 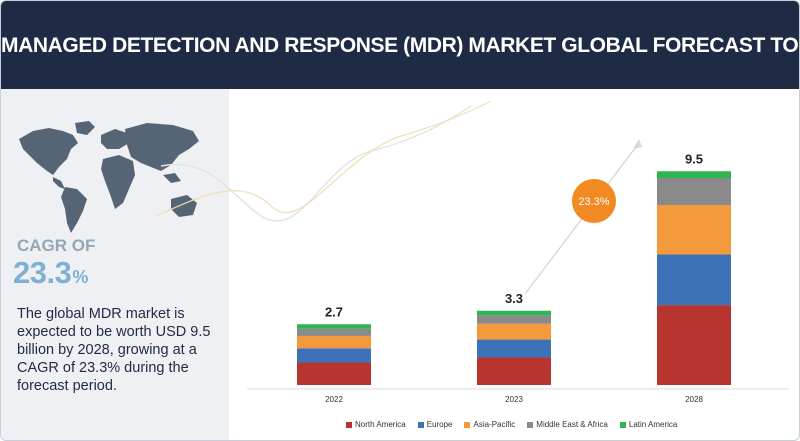 I want to click on total-label-2022: 2.7, so click(x=334, y=311).